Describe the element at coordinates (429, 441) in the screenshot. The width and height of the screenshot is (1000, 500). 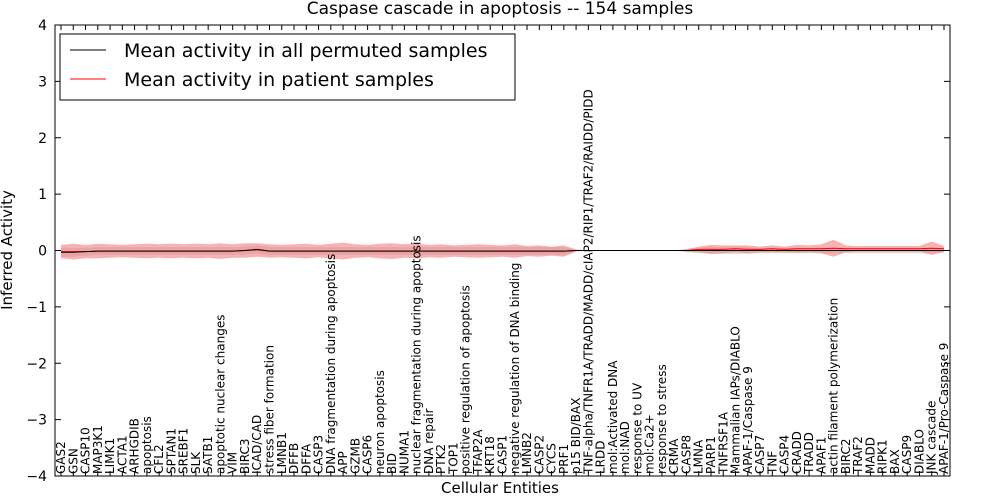
I see `x-category-label: DNA repair` at that location.